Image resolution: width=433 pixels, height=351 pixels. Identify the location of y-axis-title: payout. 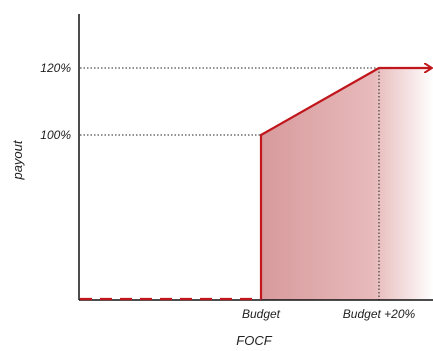
(17, 159).